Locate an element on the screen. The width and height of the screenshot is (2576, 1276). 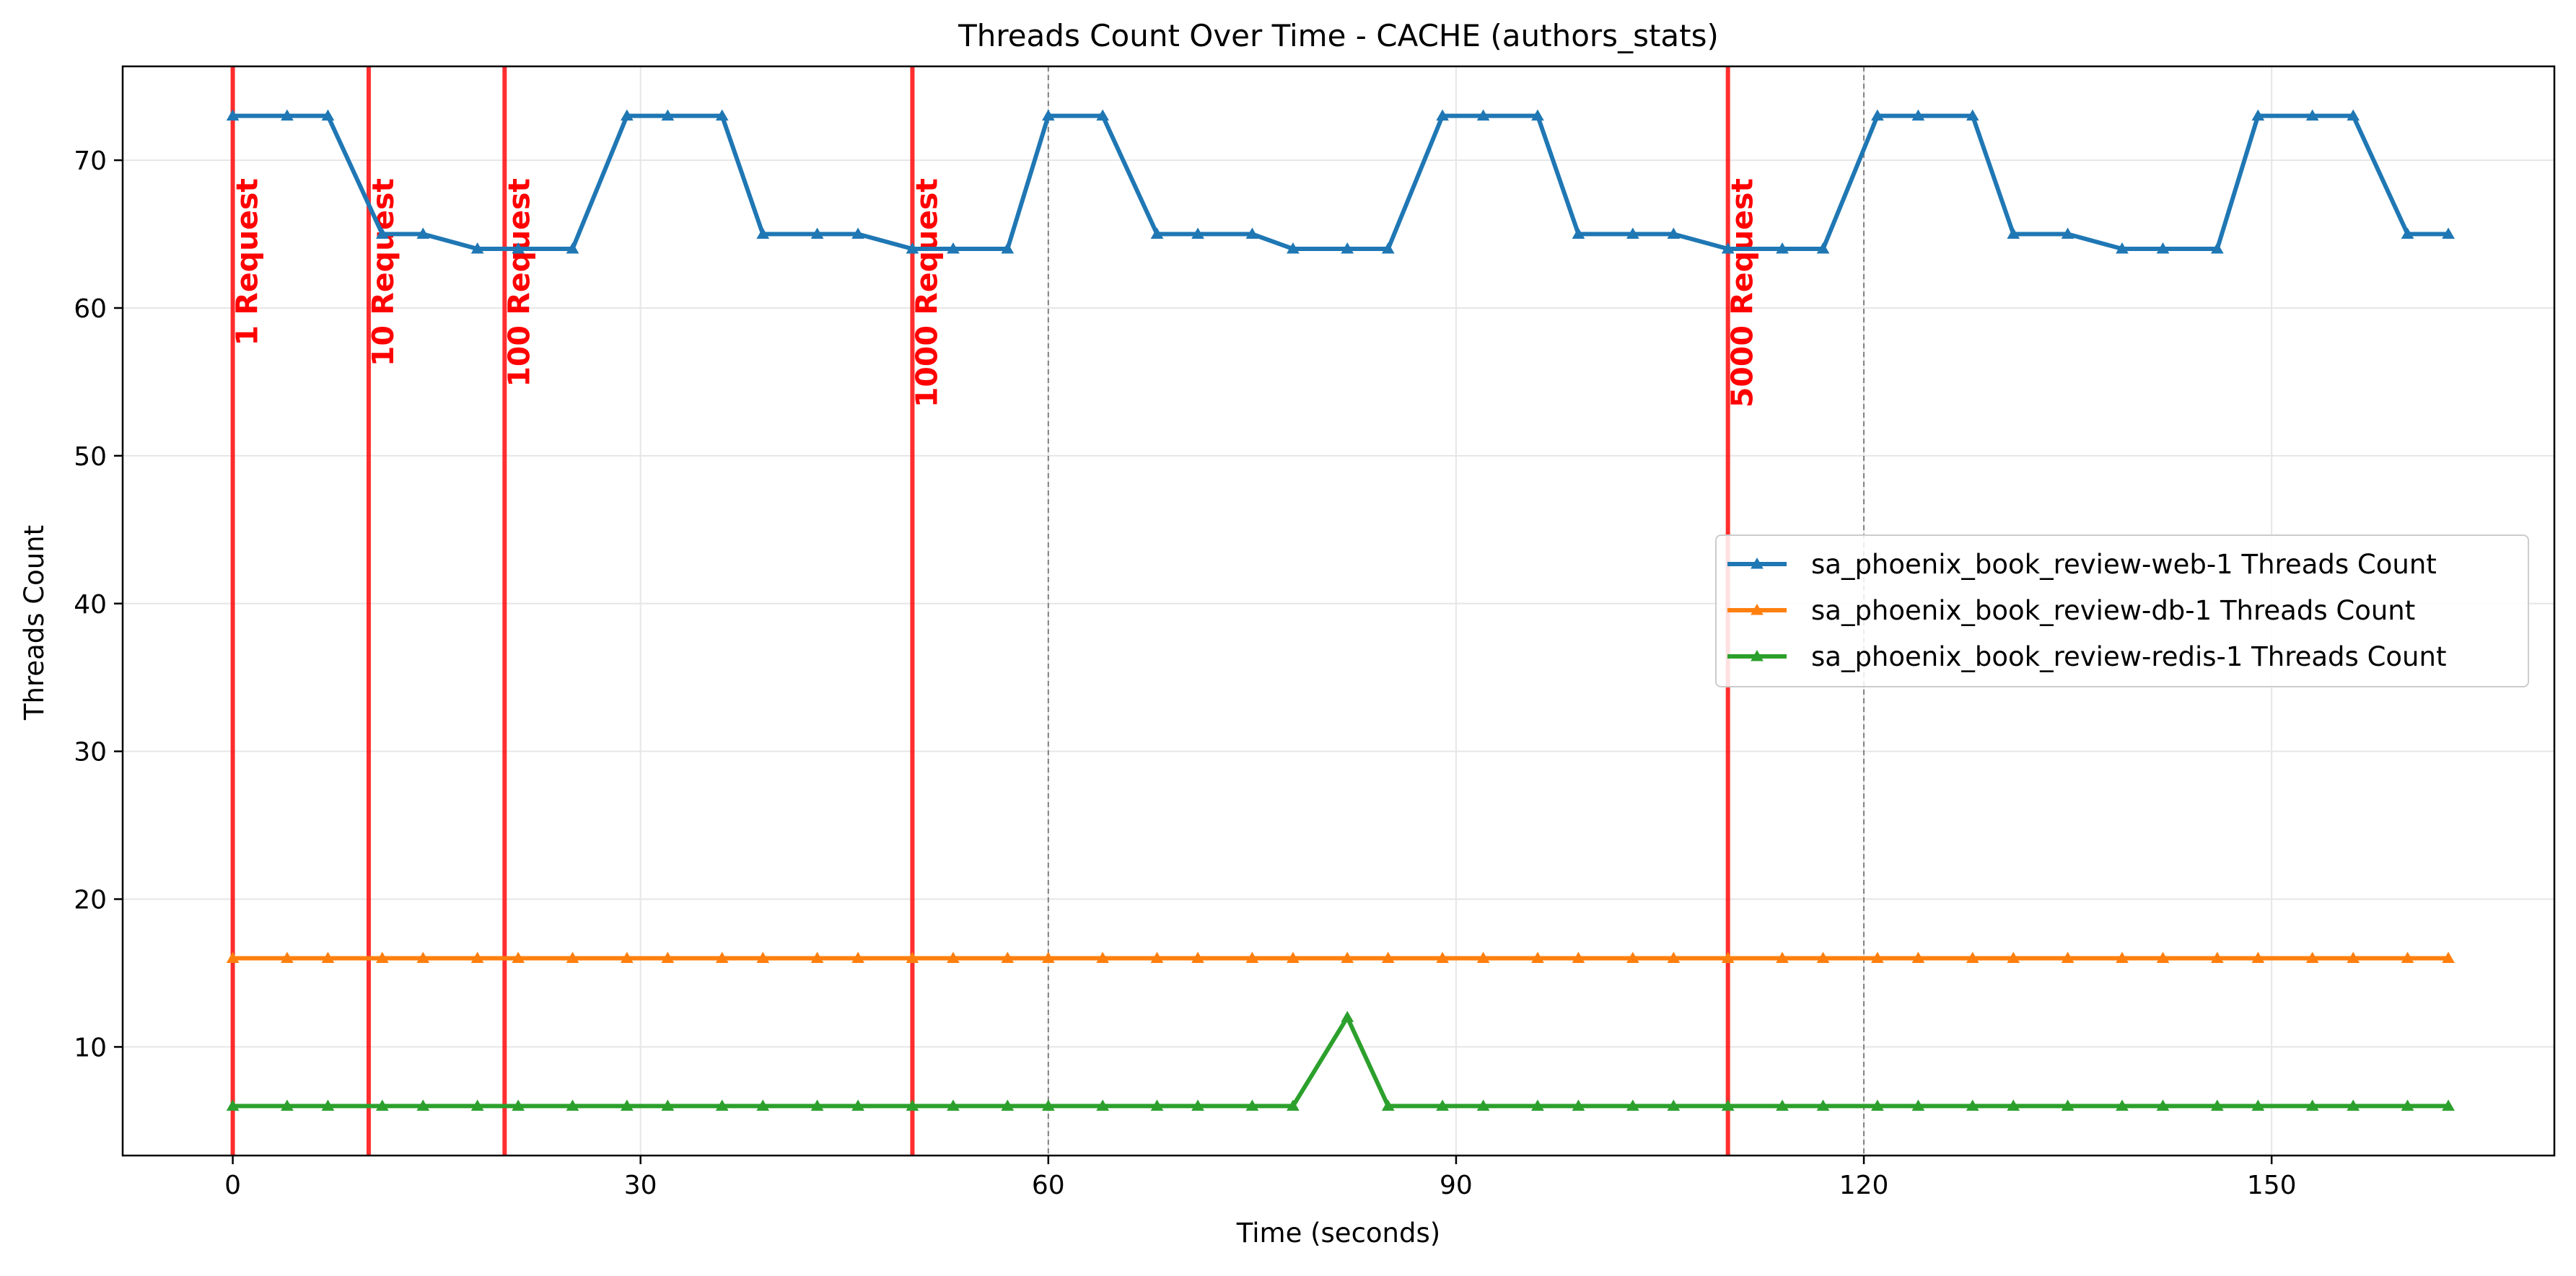
y-tick-label: 30 is located at coordinates (90, 753).